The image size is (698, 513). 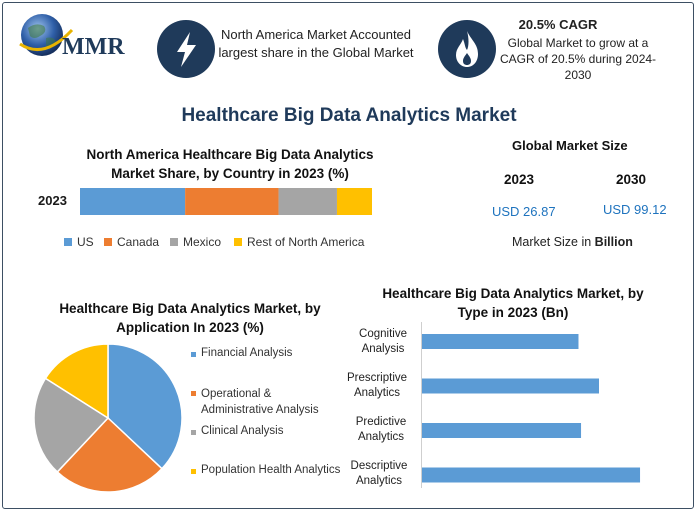 I want to click on pie-label-clinical: Clinical Analysis, so click(x=242, y=431).